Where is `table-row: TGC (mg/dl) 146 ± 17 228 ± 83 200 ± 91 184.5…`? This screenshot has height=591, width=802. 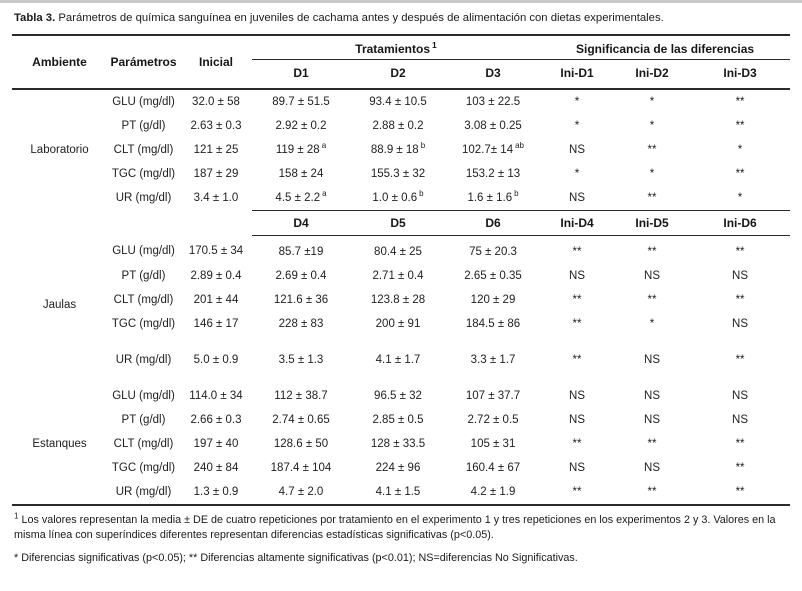 table-row: TGC (mg/dl) 146 ± 17 228 ± 83 200 ± 91 184.5… is located at coordinates (401, 324).